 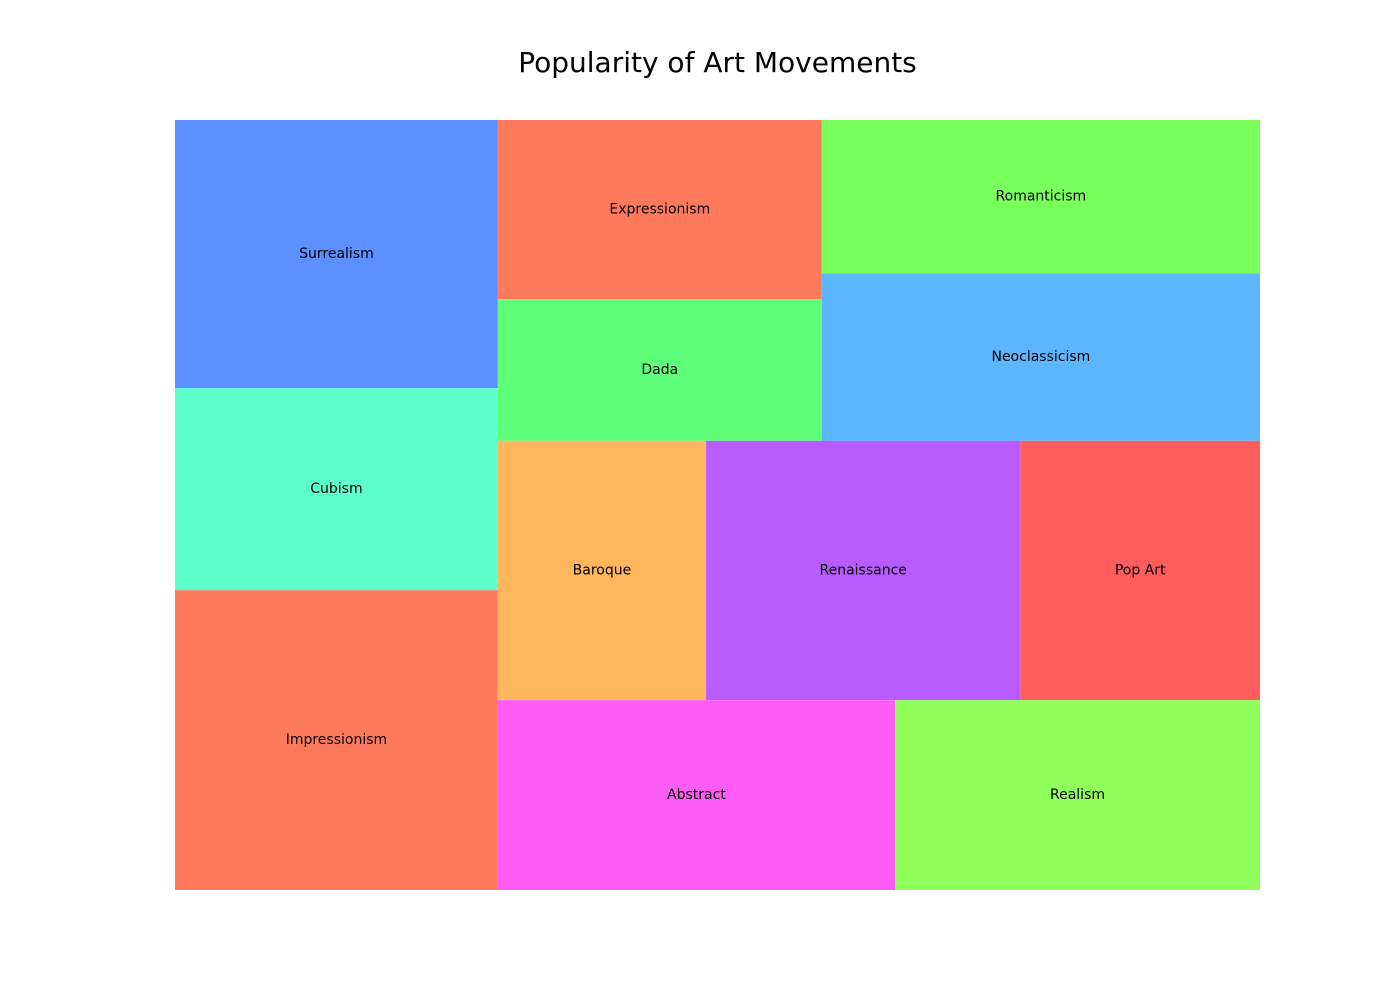 I want to click on treemap-tile-impressionism, so click(x=336, y=740).